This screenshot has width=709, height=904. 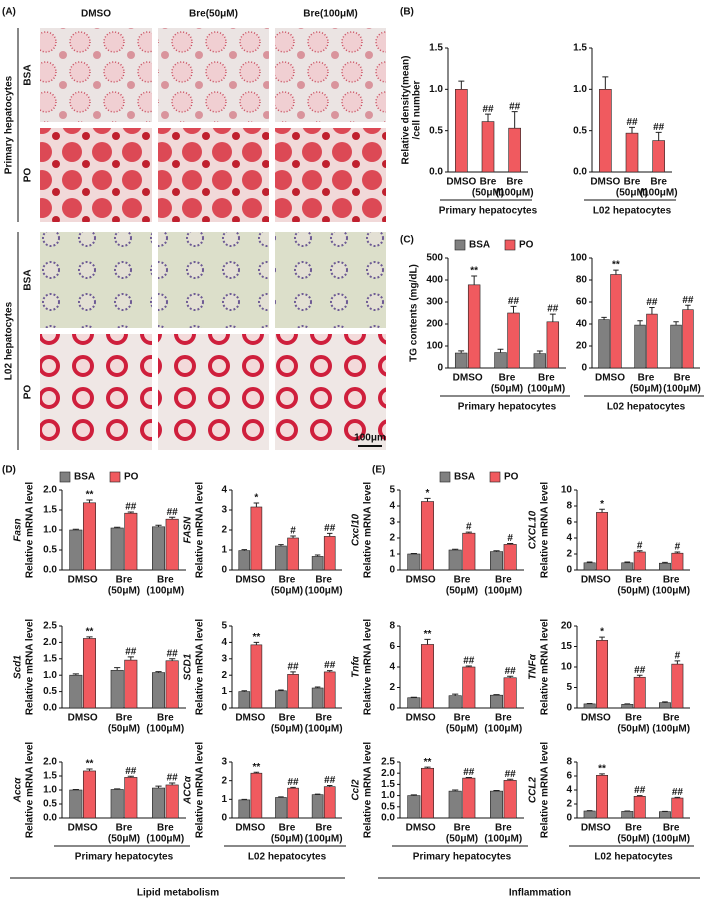 What do you see at coordinates (50, 626) in the screenshot?
I see `y-tick-label: 2.5` at bounding box center [50, 626].